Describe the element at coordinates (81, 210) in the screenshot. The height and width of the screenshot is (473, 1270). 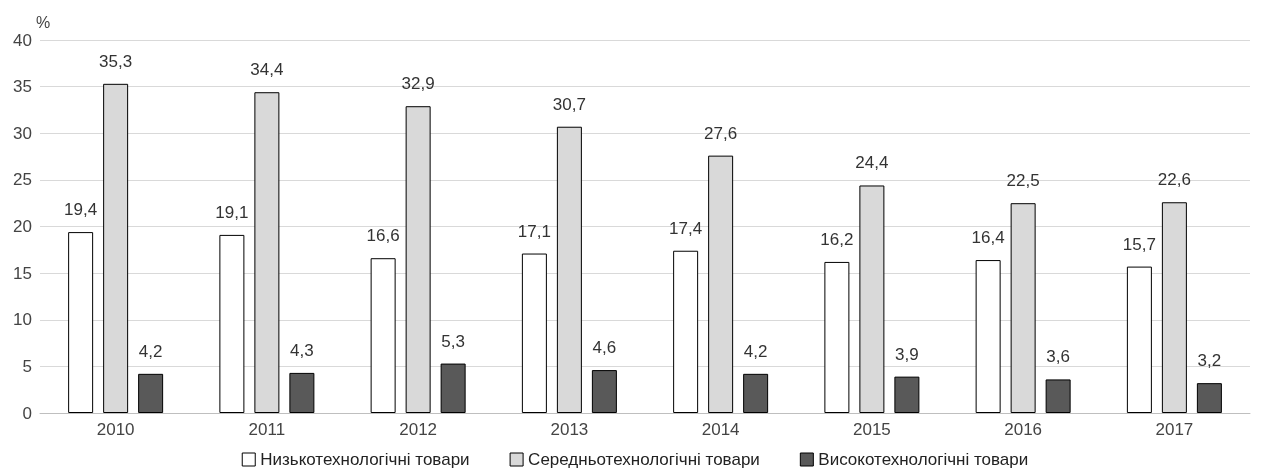
I see `data-label: 19,4` at that location.